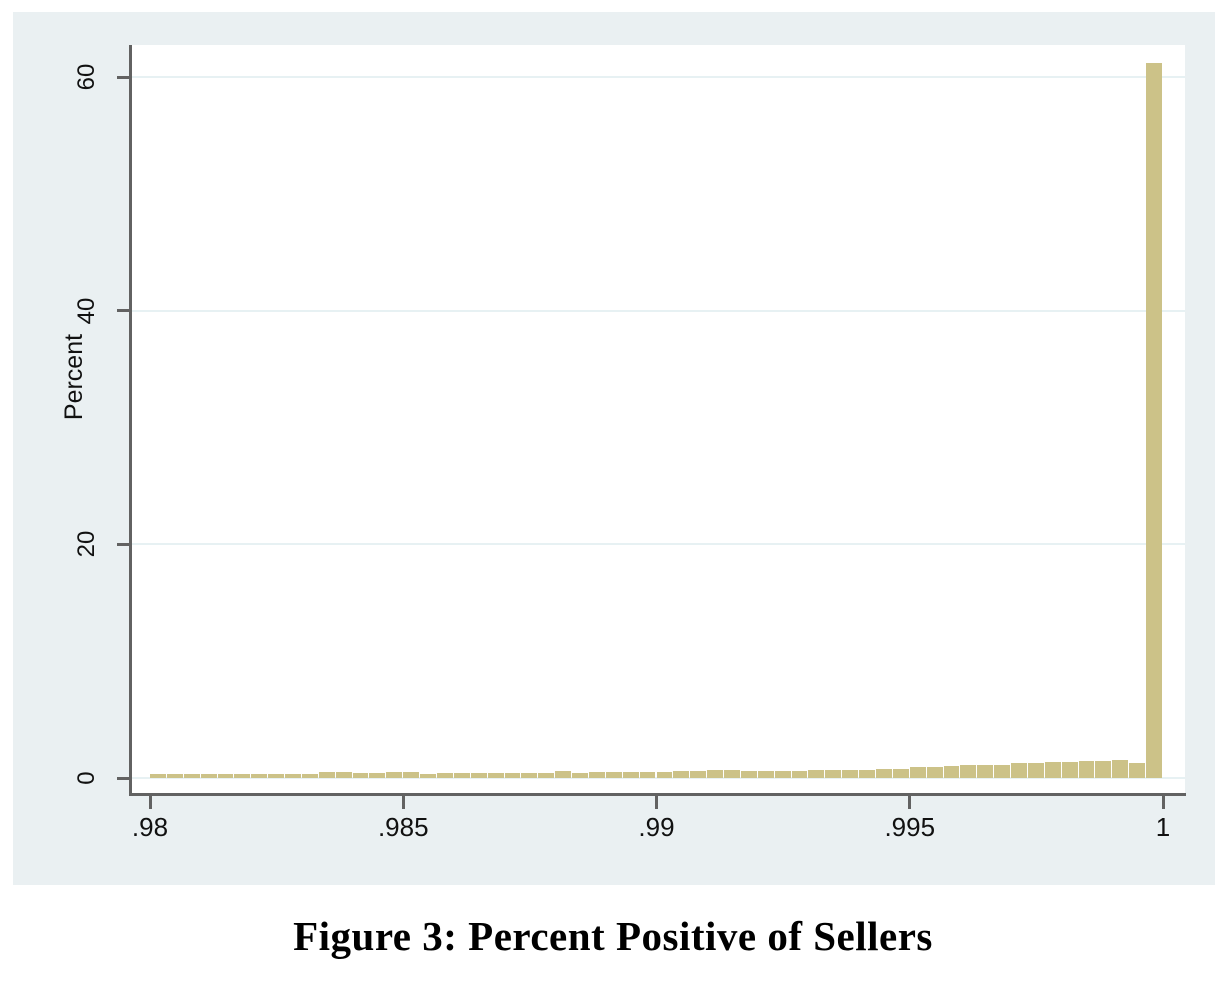 Image resolution: width=1226 pixels, height=984 pixels. I want to click on x-tick-.985, so click(403, 802).